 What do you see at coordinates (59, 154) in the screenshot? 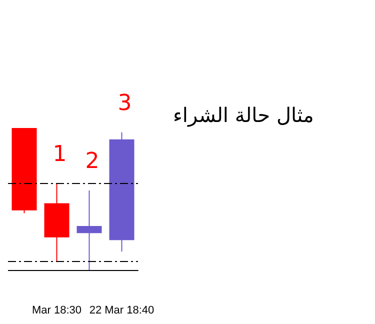
I see `annotation: 1` at bounding box center [59, 154].